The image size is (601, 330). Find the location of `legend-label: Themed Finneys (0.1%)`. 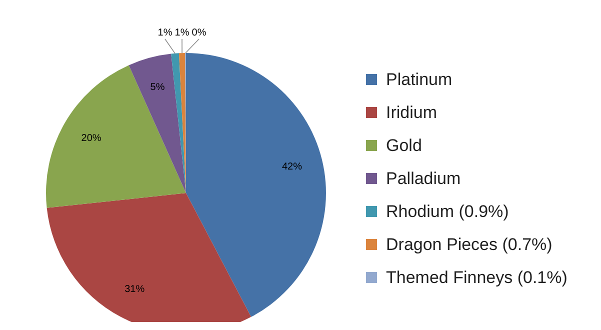

legend-label: Themed Finneys (0.1%) is located at coordinates (477, 278).